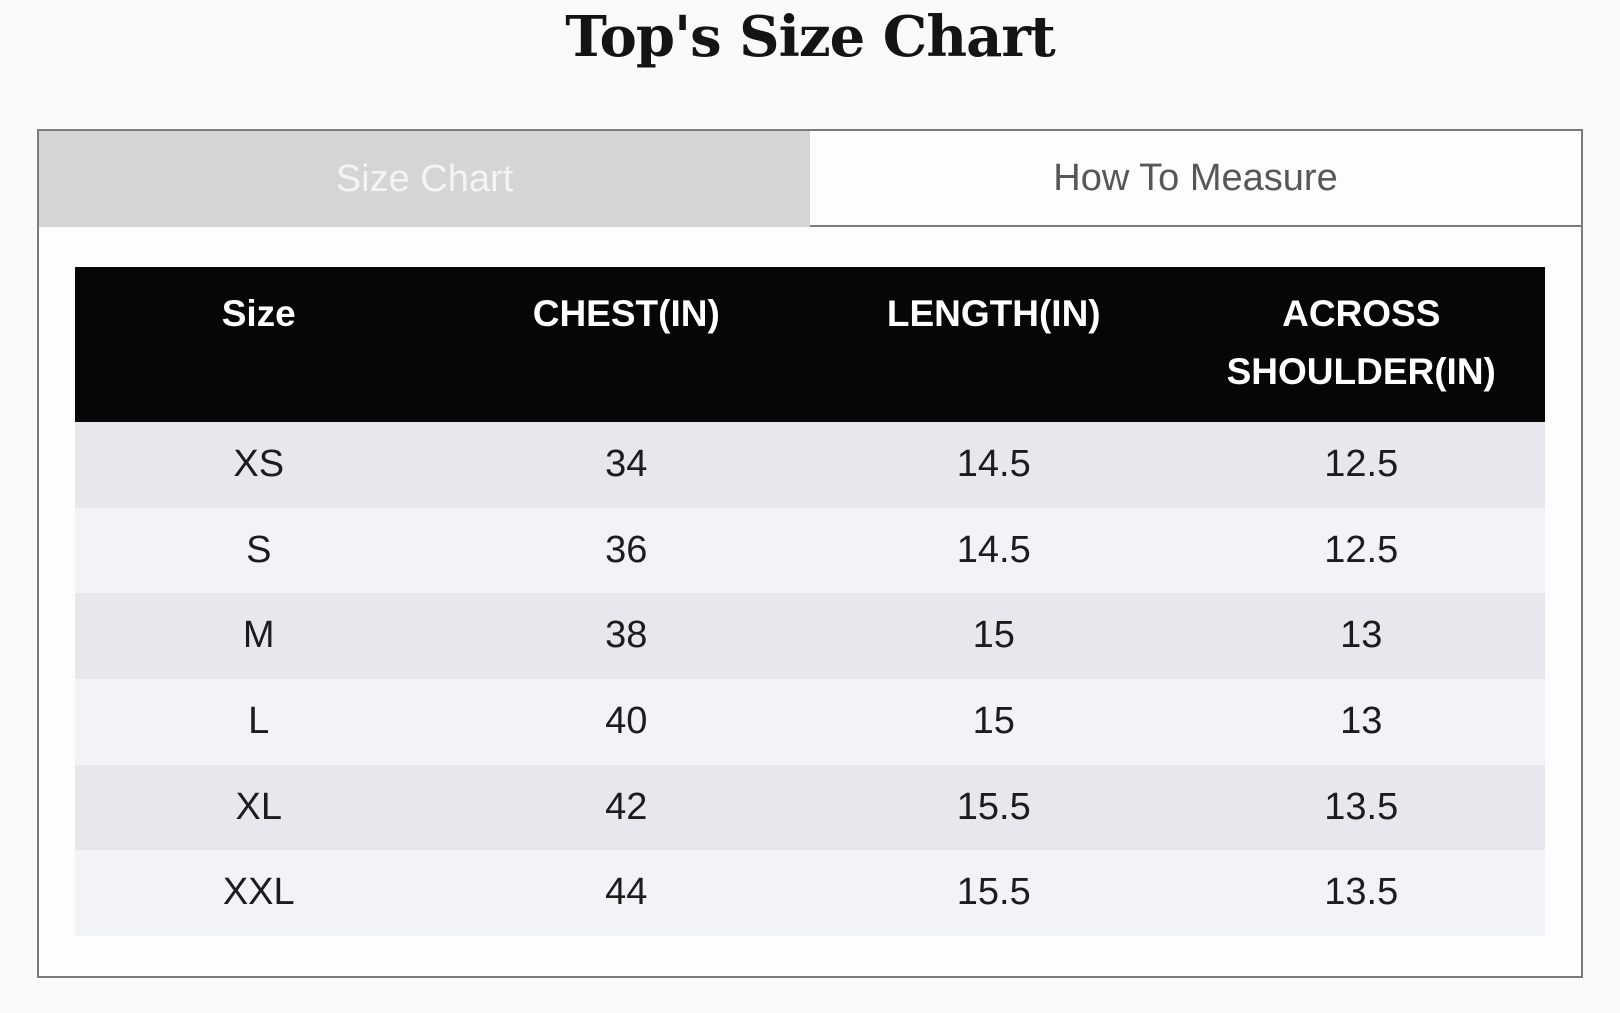 This screenshot has height=1013, width=1620. I want to click on cell-chest: 42, so click(626, 806).